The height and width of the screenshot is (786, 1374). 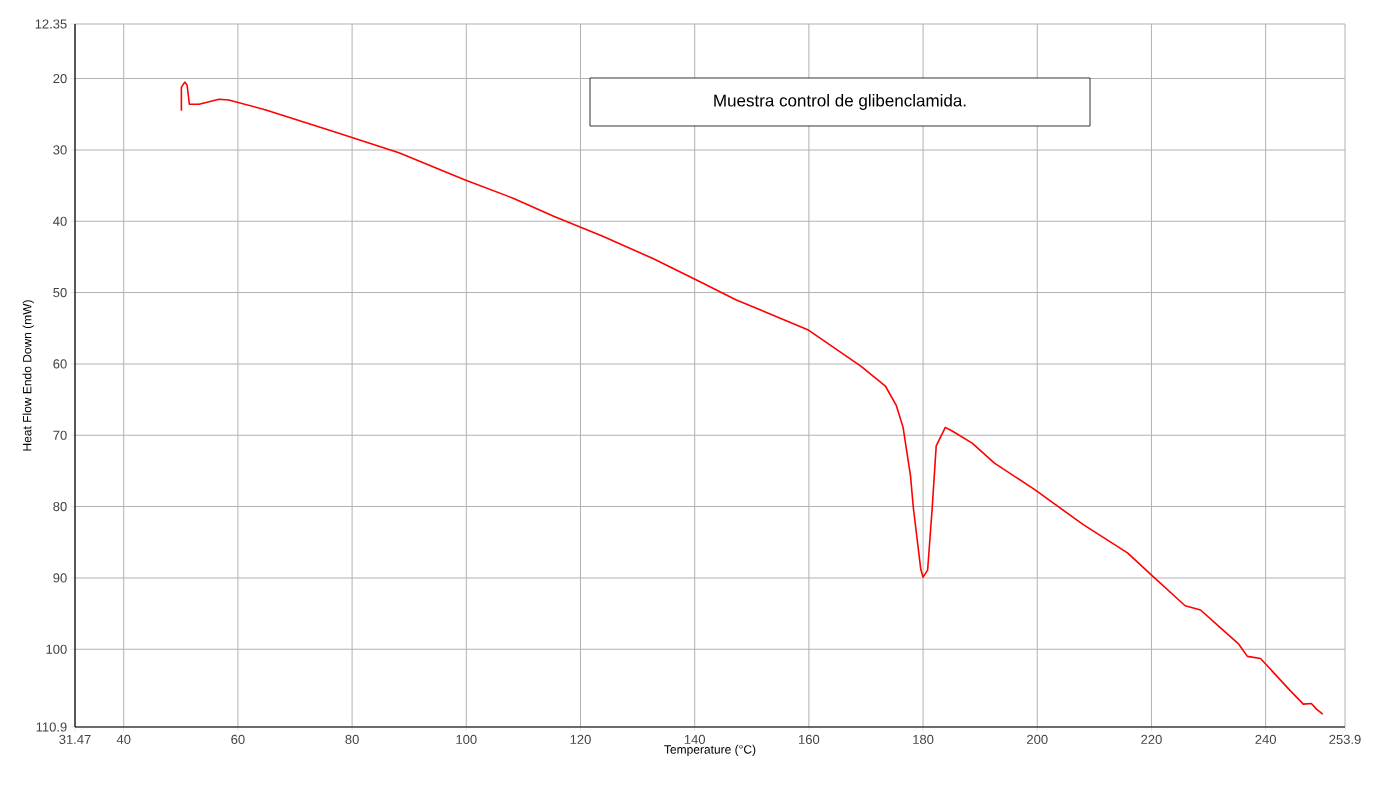 What do you see at coordinates (60, 221) in the screenshot?
I see `y-tick-label: 40` at bounding box center [60, 221].